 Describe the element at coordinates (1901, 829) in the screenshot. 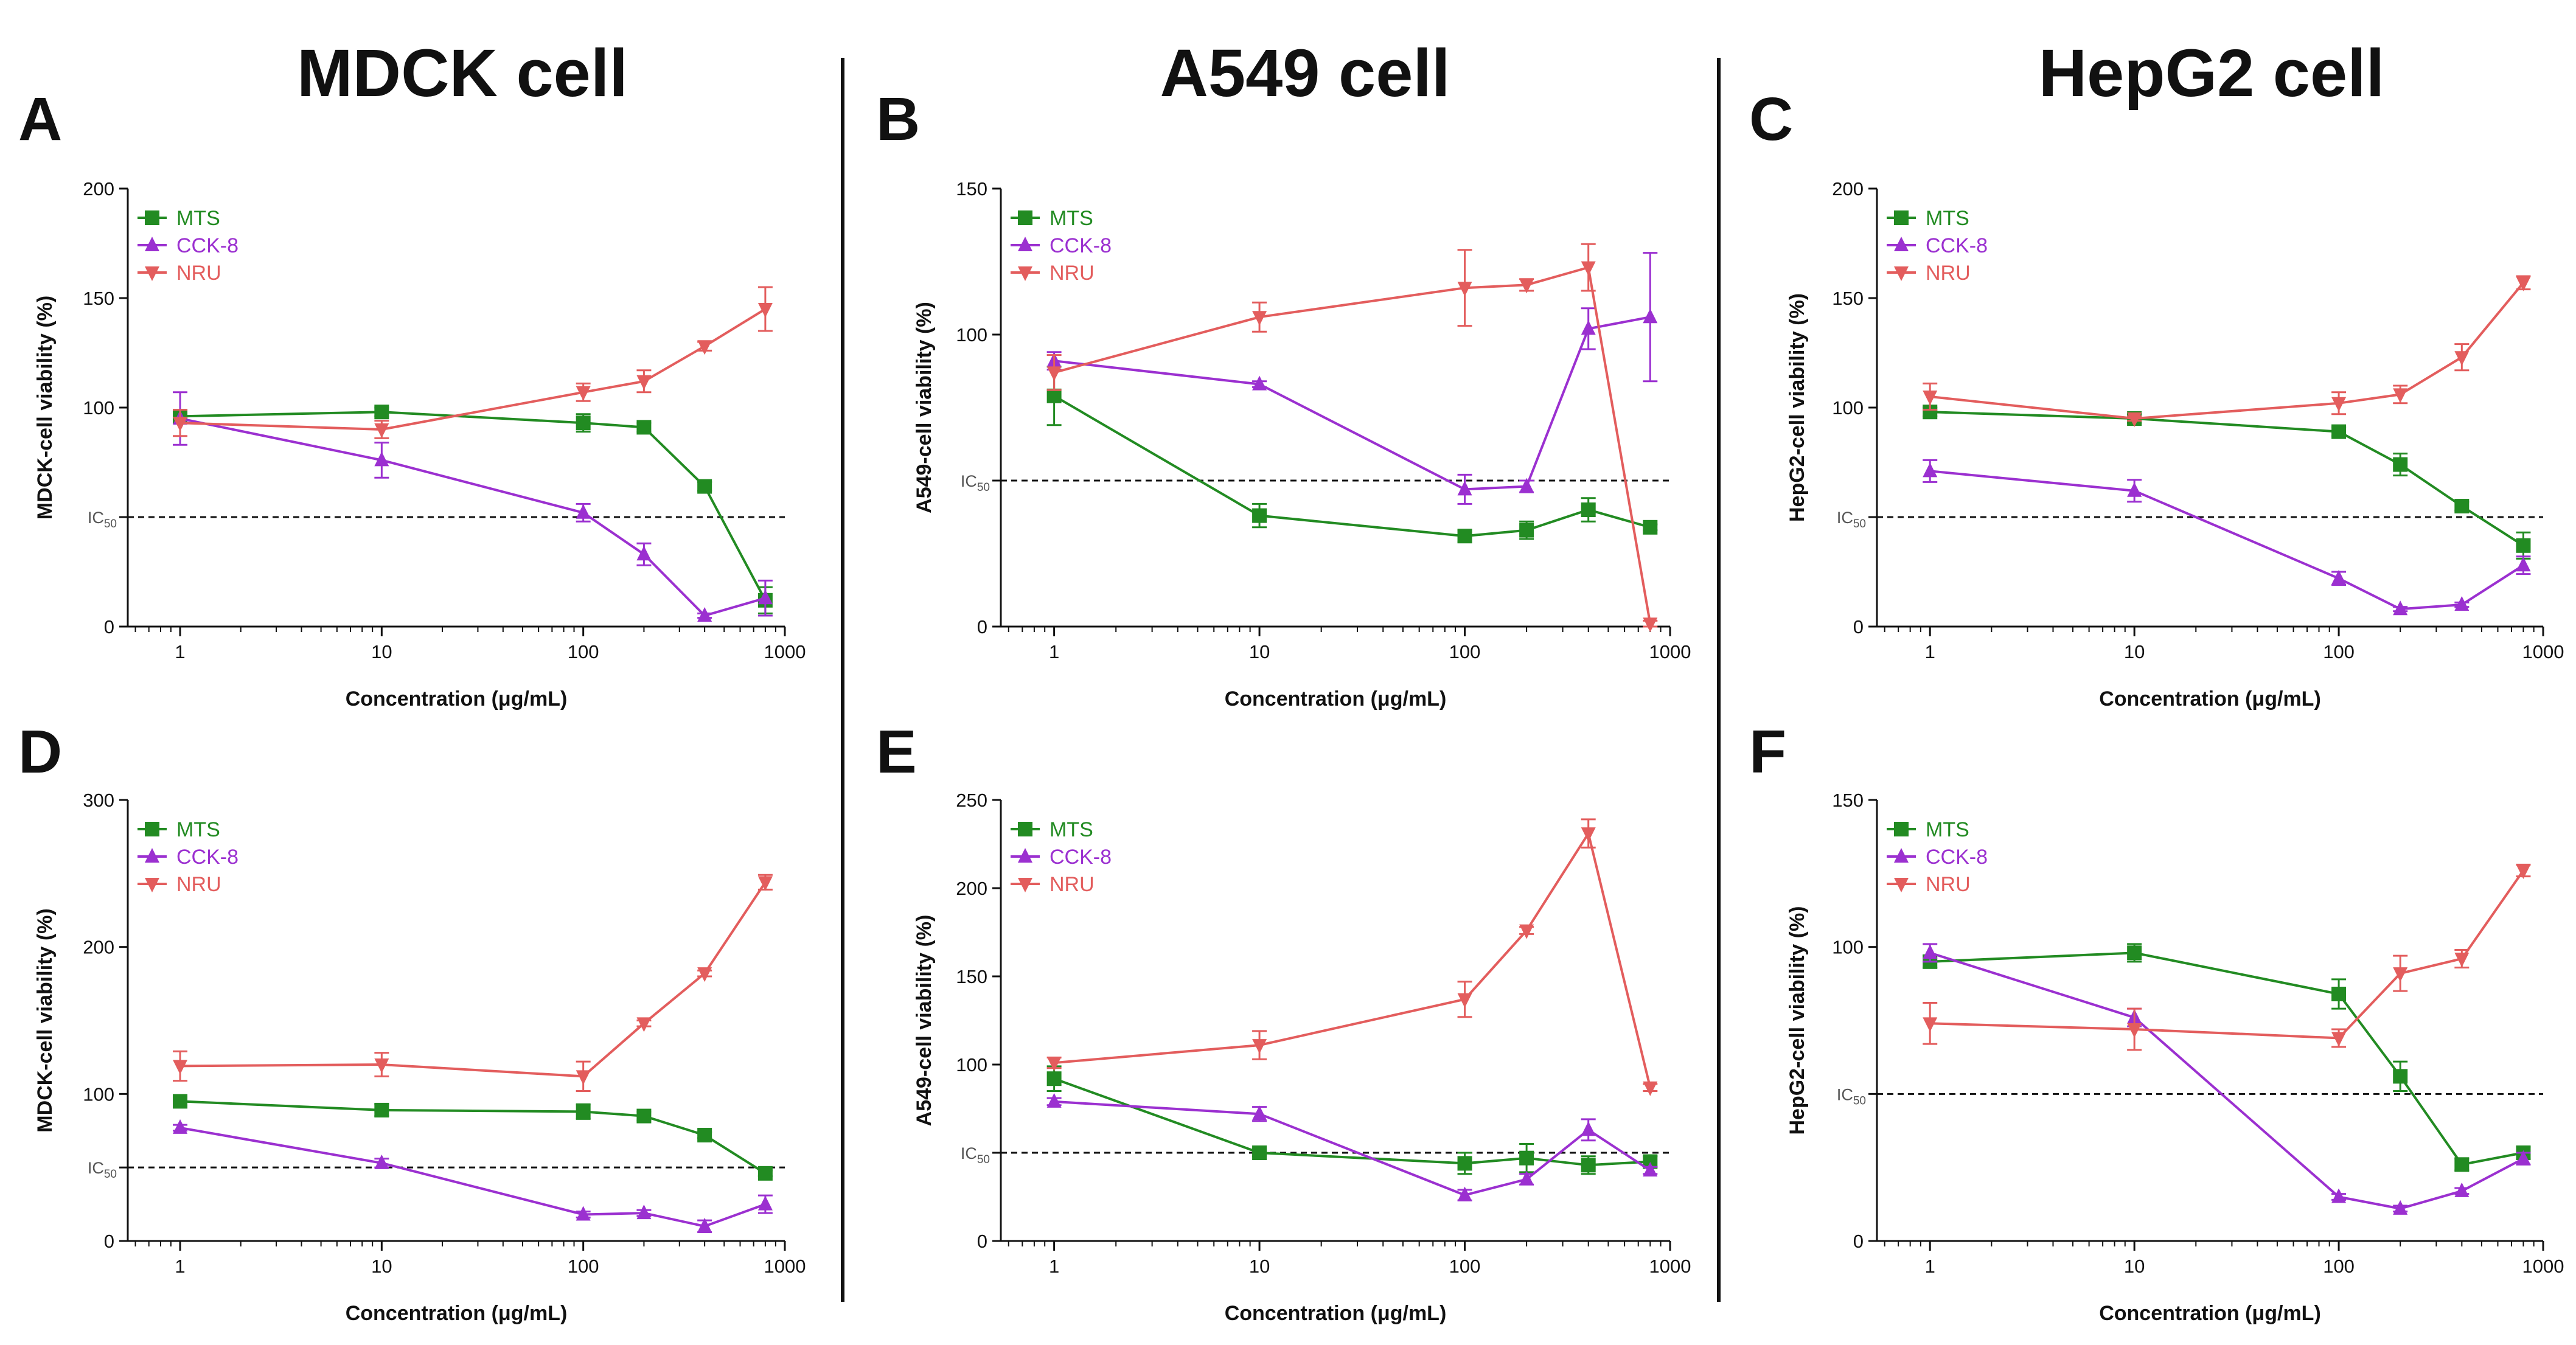

I see `panel-f-legend-mts-marker` at that location.